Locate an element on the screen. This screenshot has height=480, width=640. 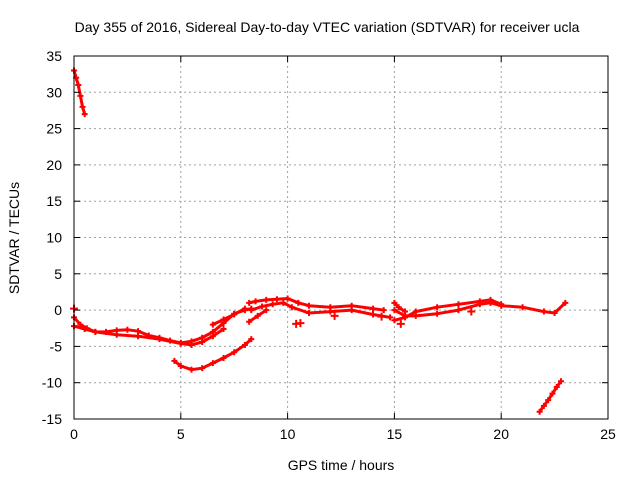
y-axis-label: SDTVAR / TECUs is located at coordinates (14, 238).